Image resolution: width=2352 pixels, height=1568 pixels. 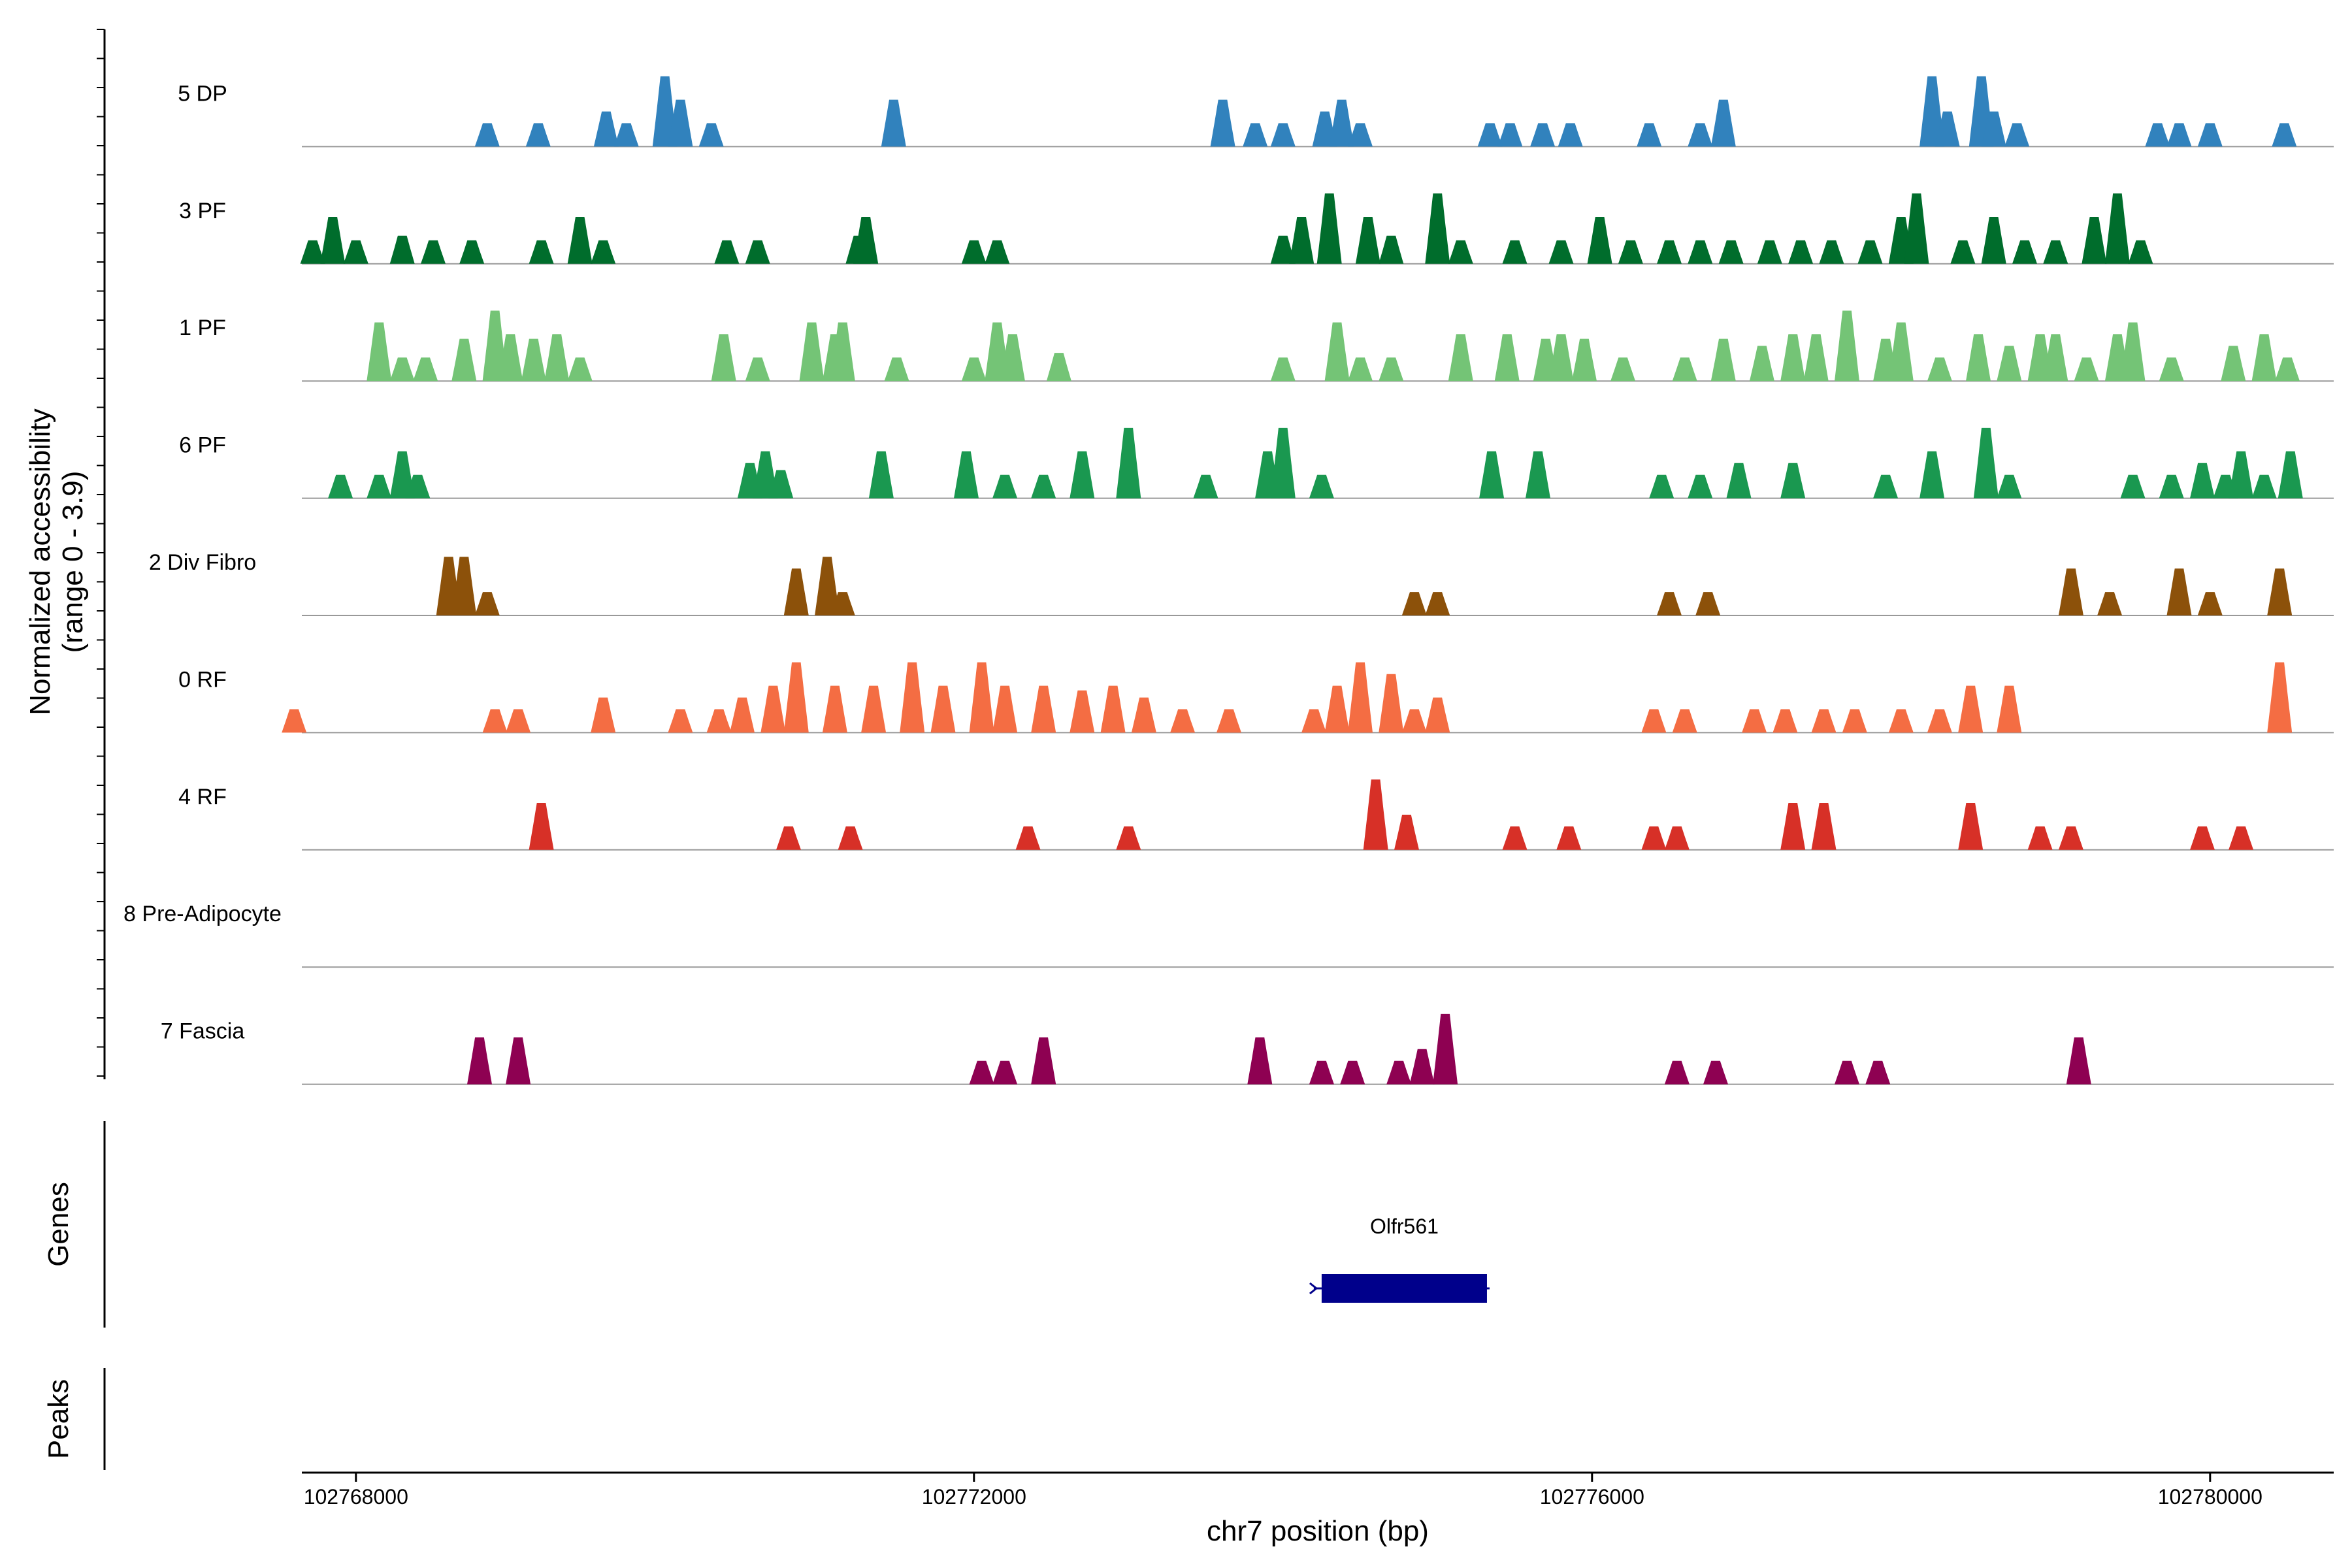 I want to click on track-label: 4 RF, so click(x=202, y=797).